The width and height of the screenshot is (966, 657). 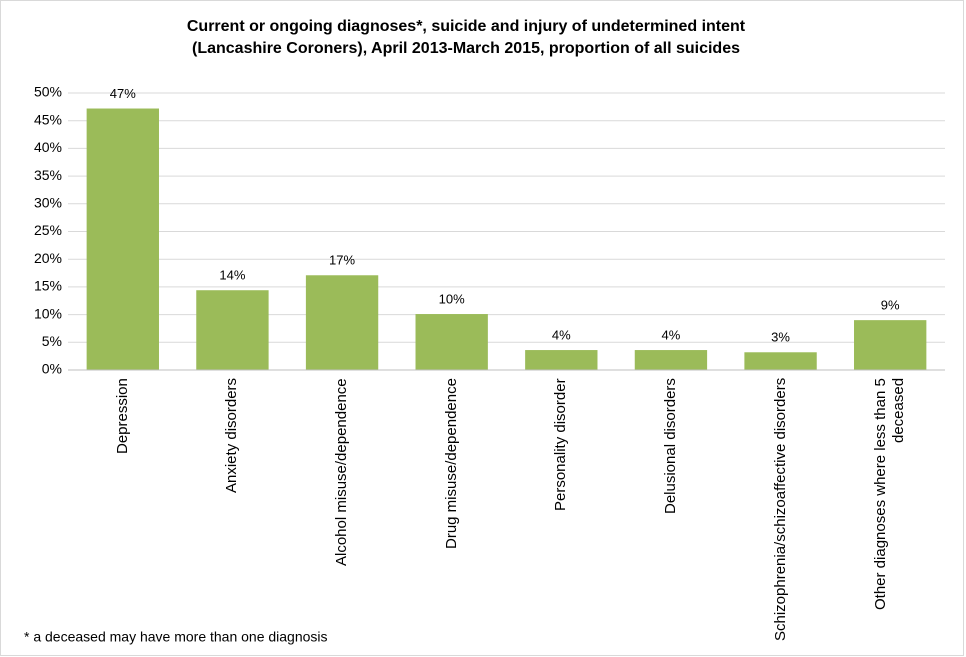 I want to click on x-tick-label: Drug misuse/dependence, so click(x=451, y=463).